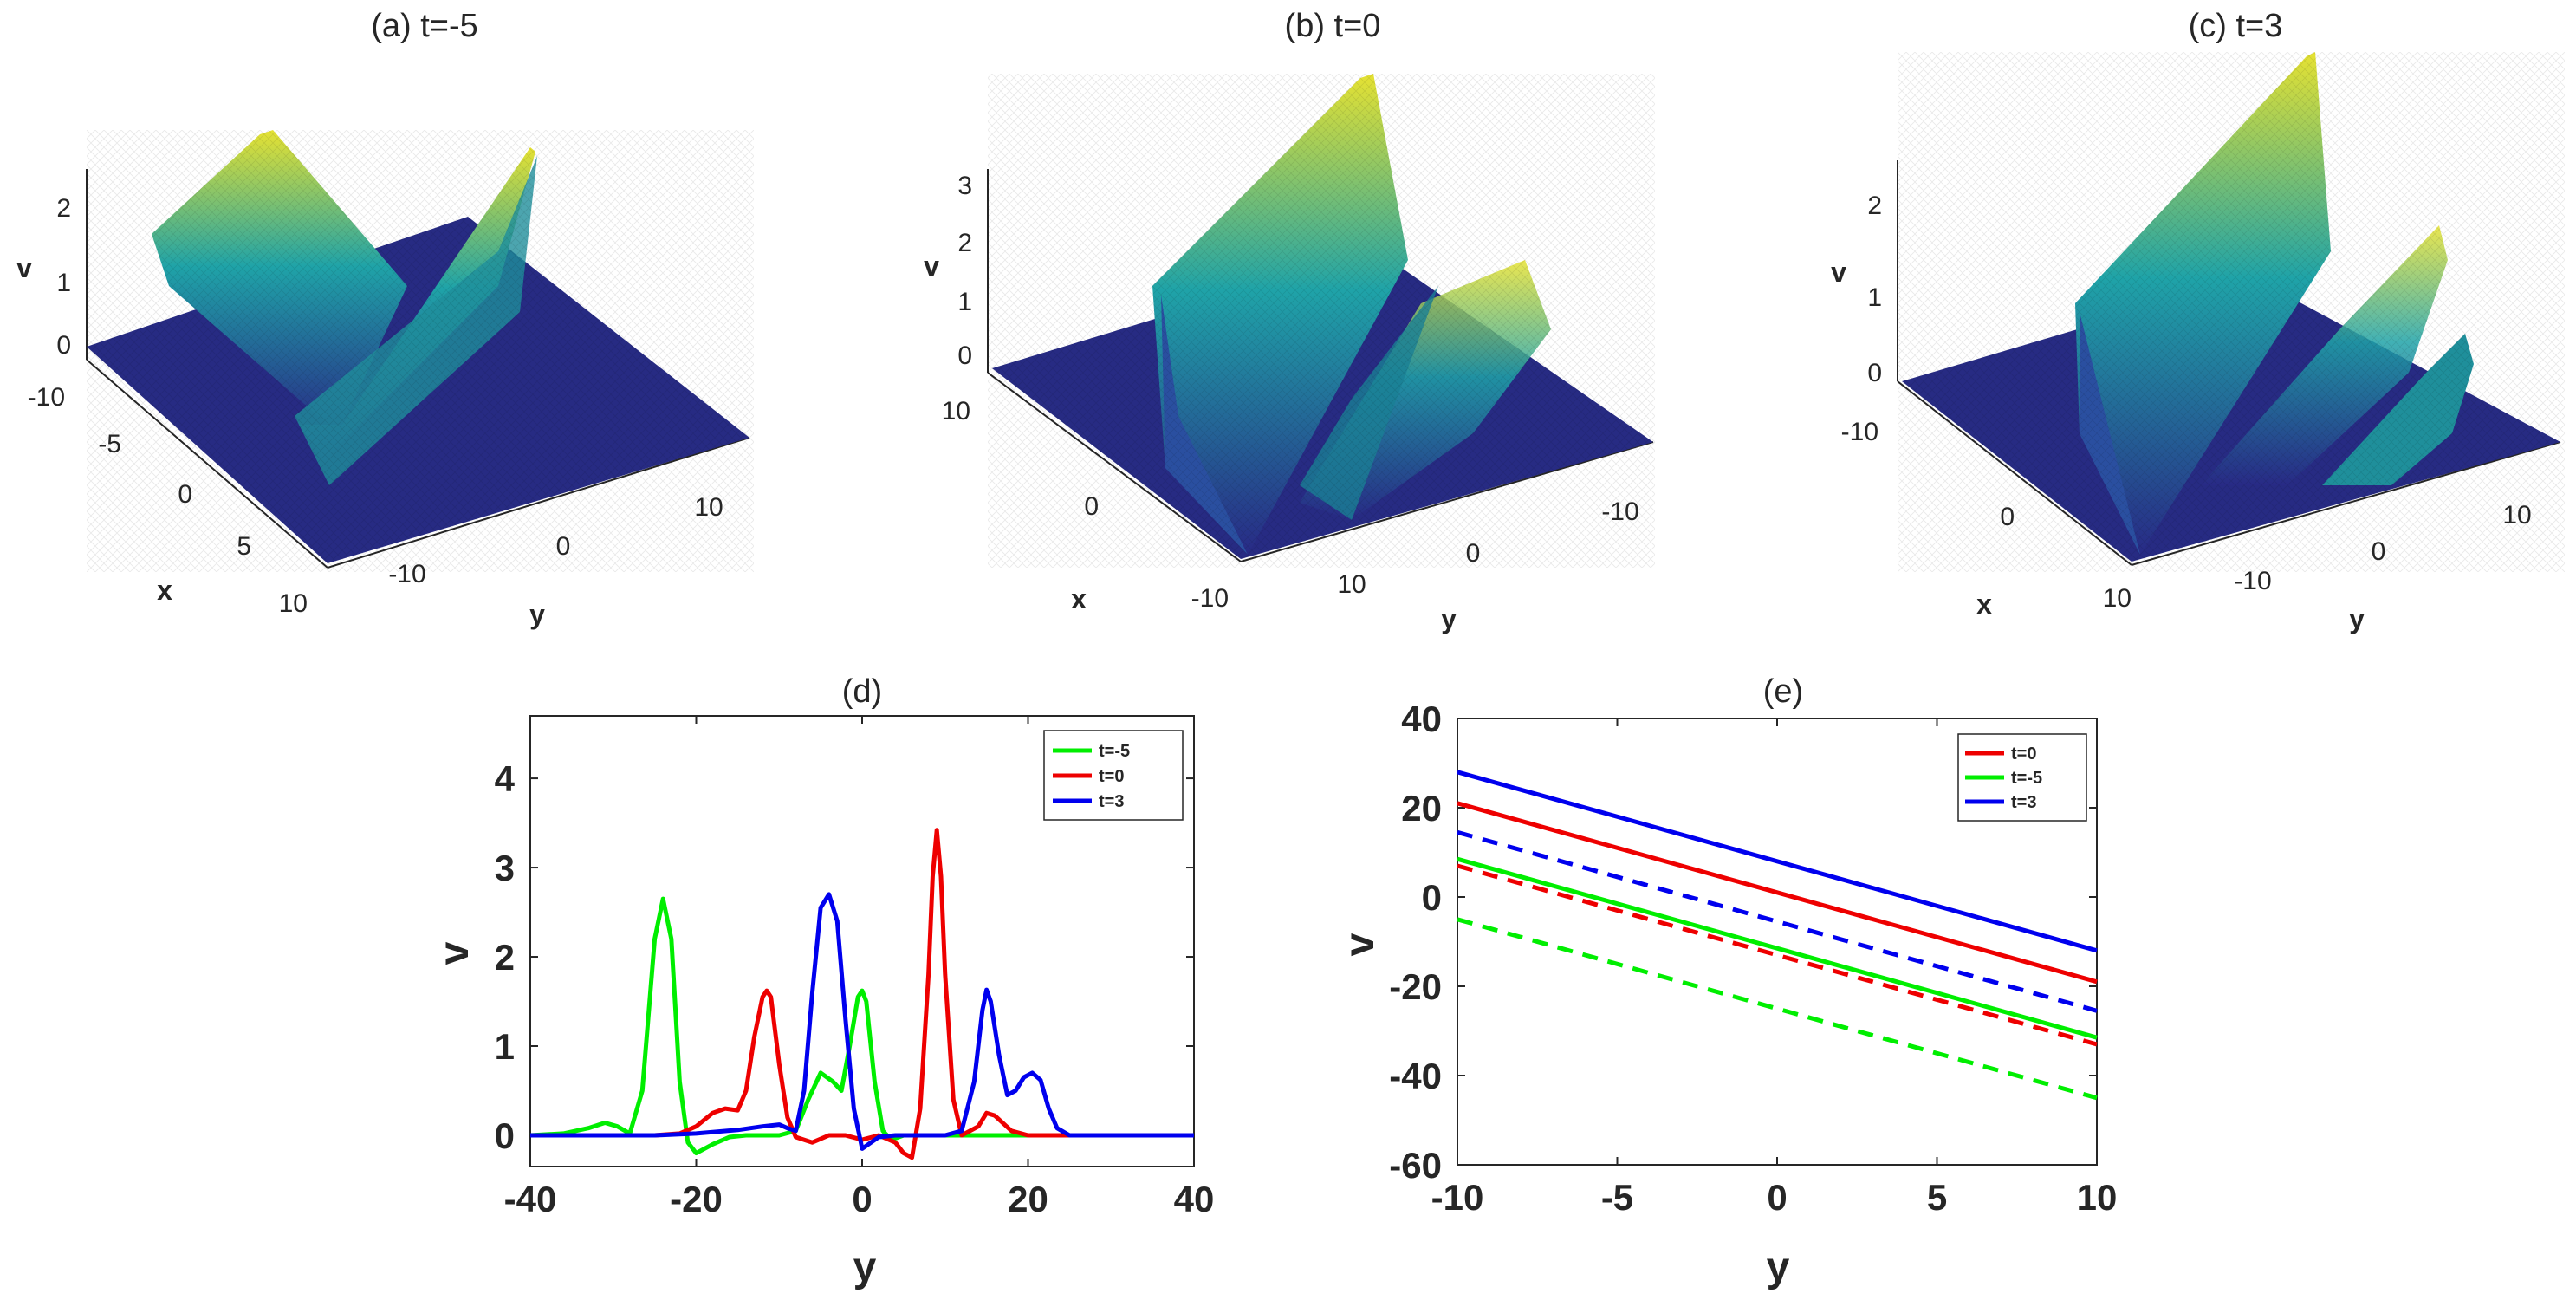  What do you see at coordinates (865, 1267) in the screenshot?
I see `panel-d-xlabel: y` at bounding box center [865, 1267].